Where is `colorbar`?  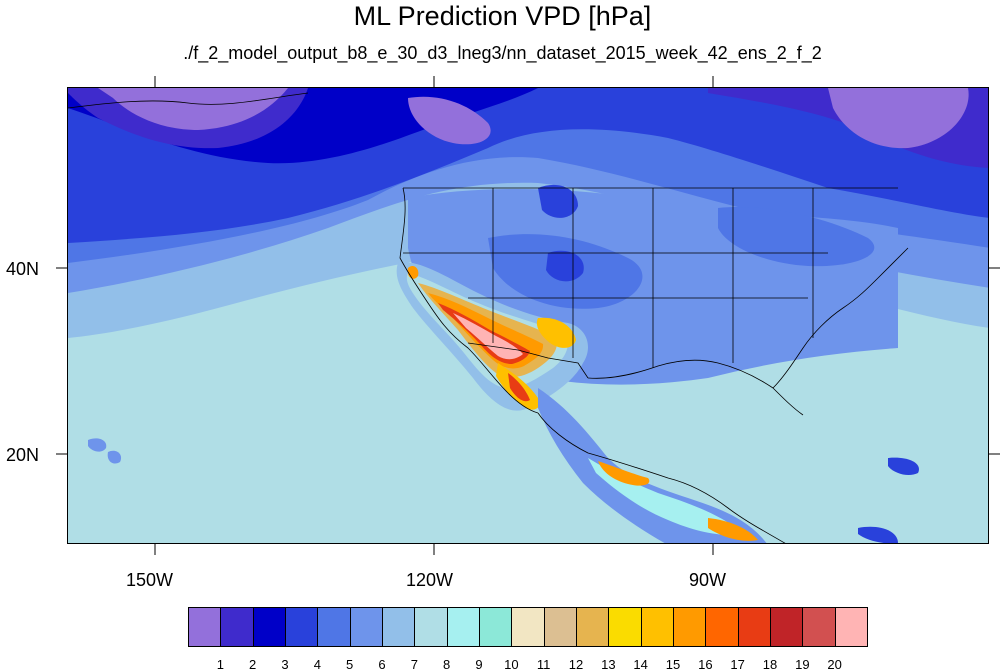 colorbar is located at coordinates (528, 627).